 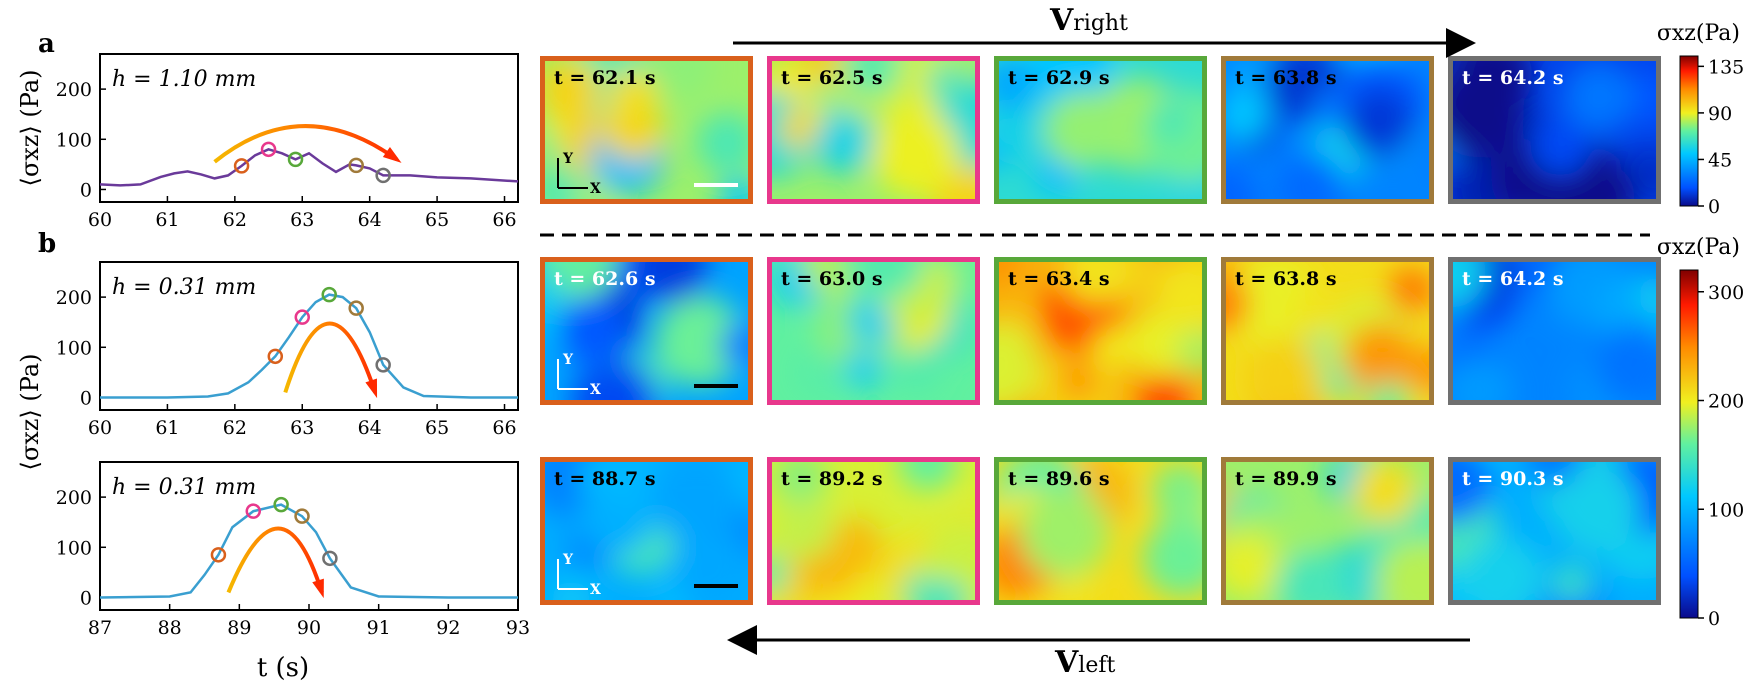 What do you see at coordinates (873, 531) in the screenshot?
I see `heatmap-cell: t = 89.2 s` at bounding box center [873, 531].